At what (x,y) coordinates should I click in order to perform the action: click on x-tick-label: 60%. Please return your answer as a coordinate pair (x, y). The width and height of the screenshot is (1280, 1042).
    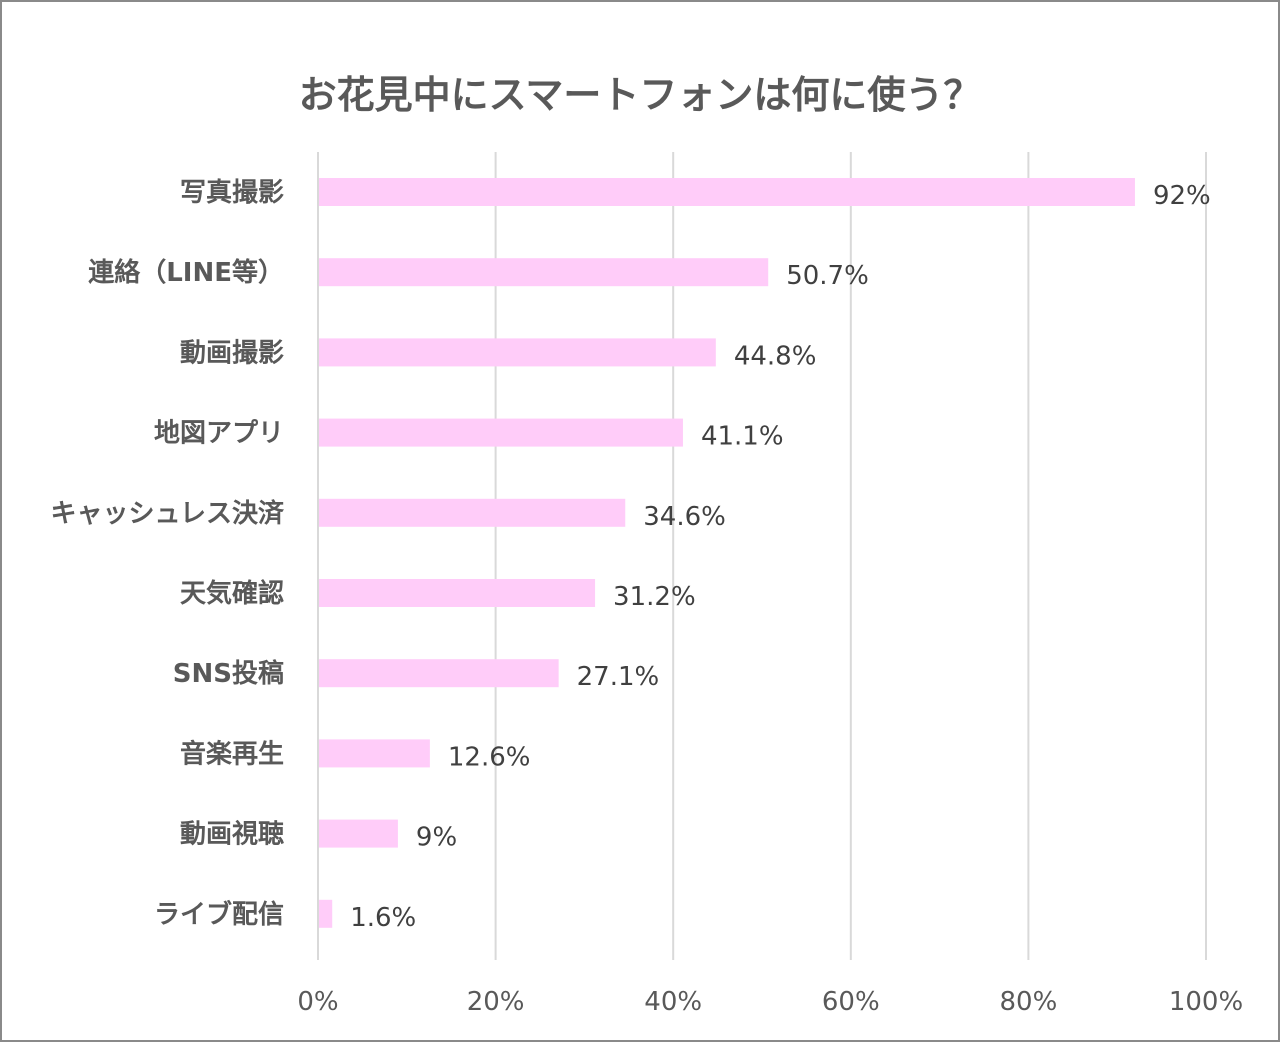
    Looking at the image, I should click on (851, 1002).